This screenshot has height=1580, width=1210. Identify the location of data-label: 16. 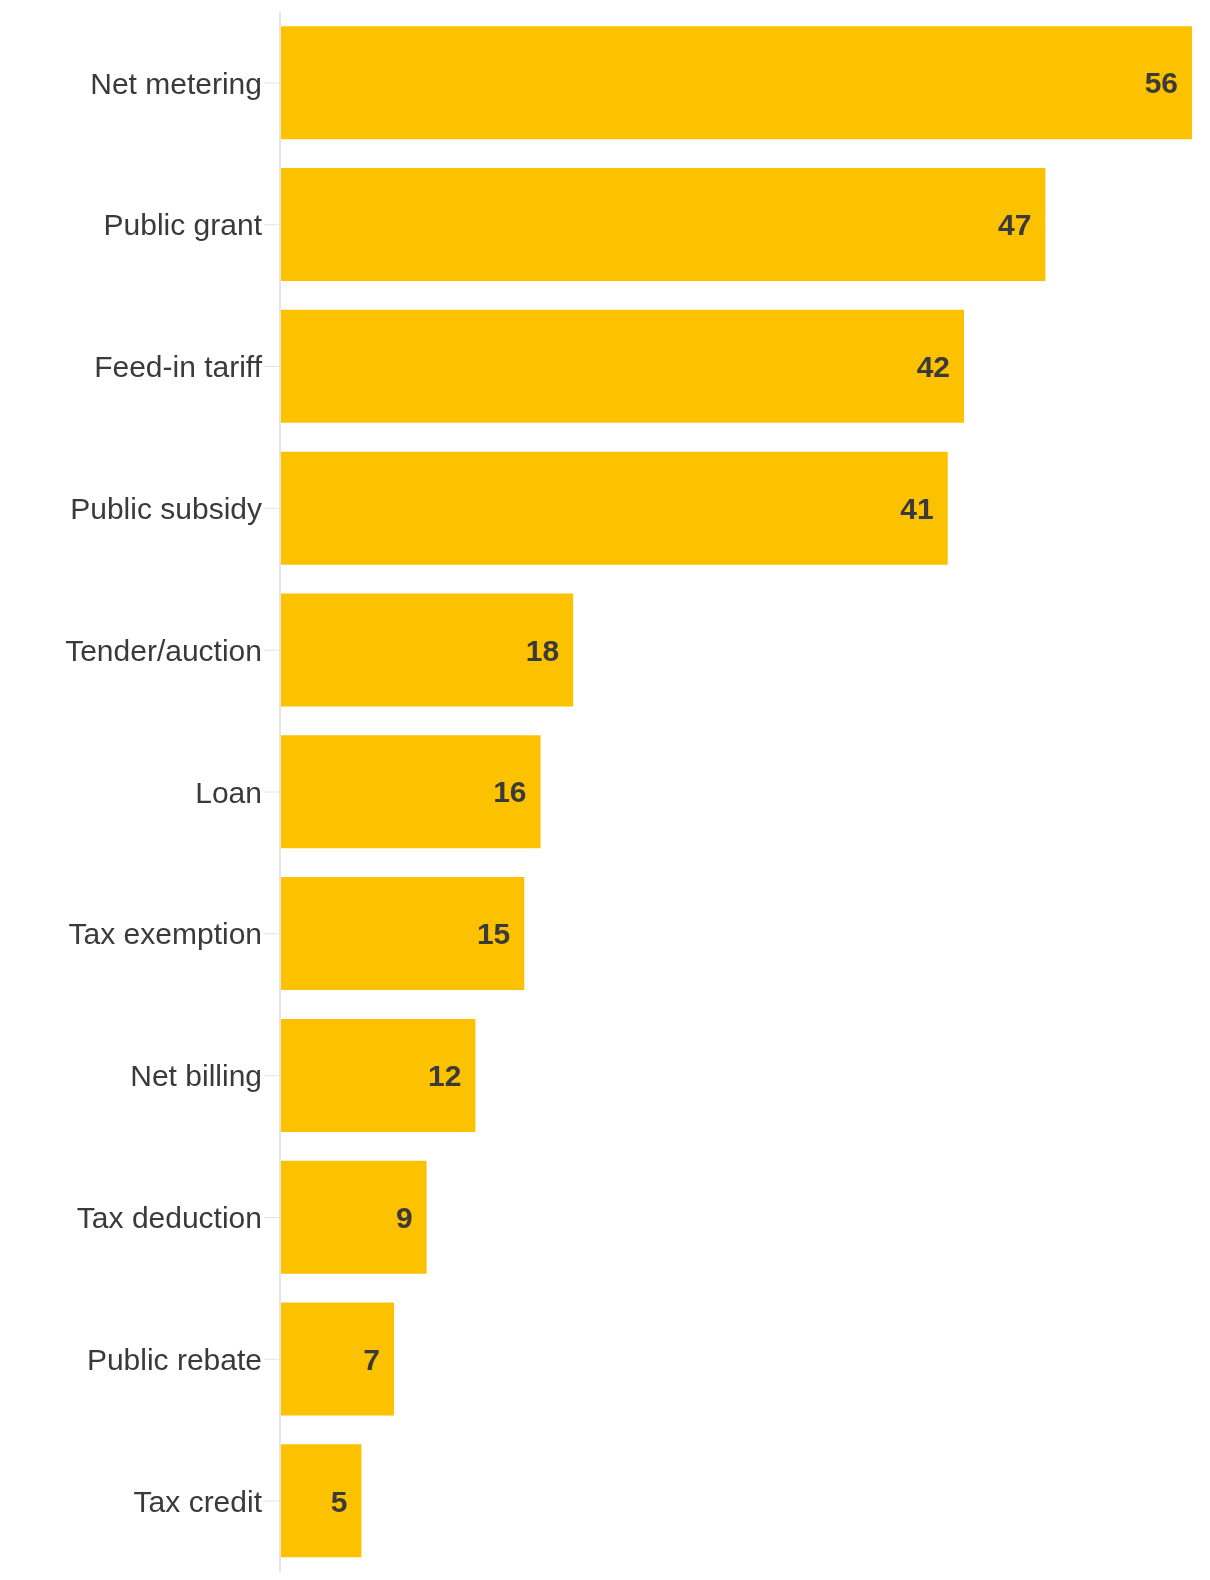
(510, 792).